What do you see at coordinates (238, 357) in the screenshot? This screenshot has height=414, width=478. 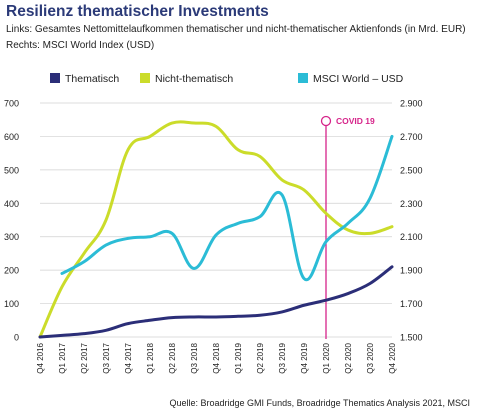 I see `x-tick-label: Q1 2019` at bounding box center [238, 357].